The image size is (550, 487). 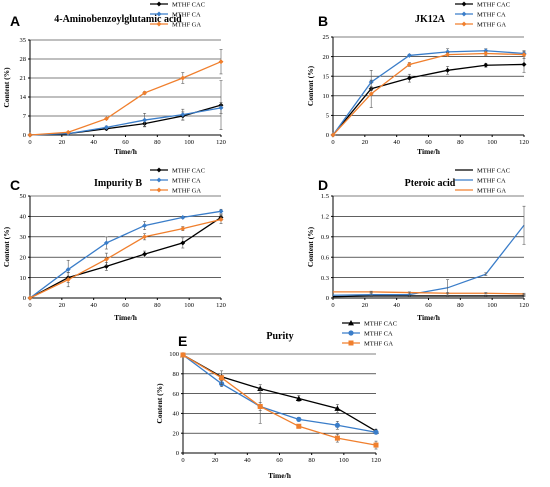 I want to click on y-tick-label: 1.2, so click(x=325, y=217).